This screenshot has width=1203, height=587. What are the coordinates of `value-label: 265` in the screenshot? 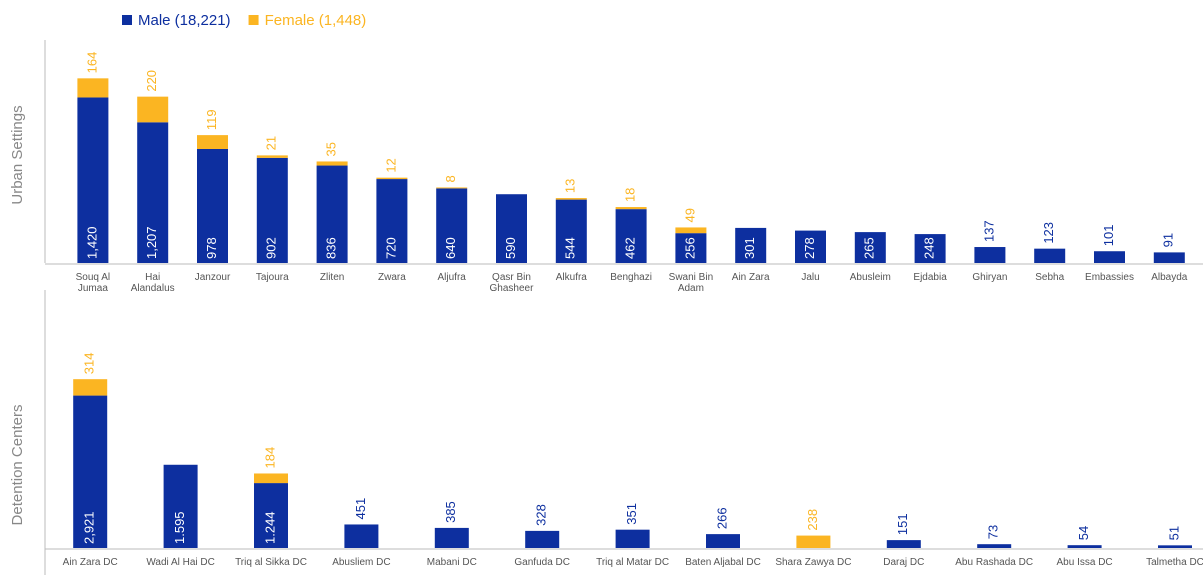 It's located at (869, 248).